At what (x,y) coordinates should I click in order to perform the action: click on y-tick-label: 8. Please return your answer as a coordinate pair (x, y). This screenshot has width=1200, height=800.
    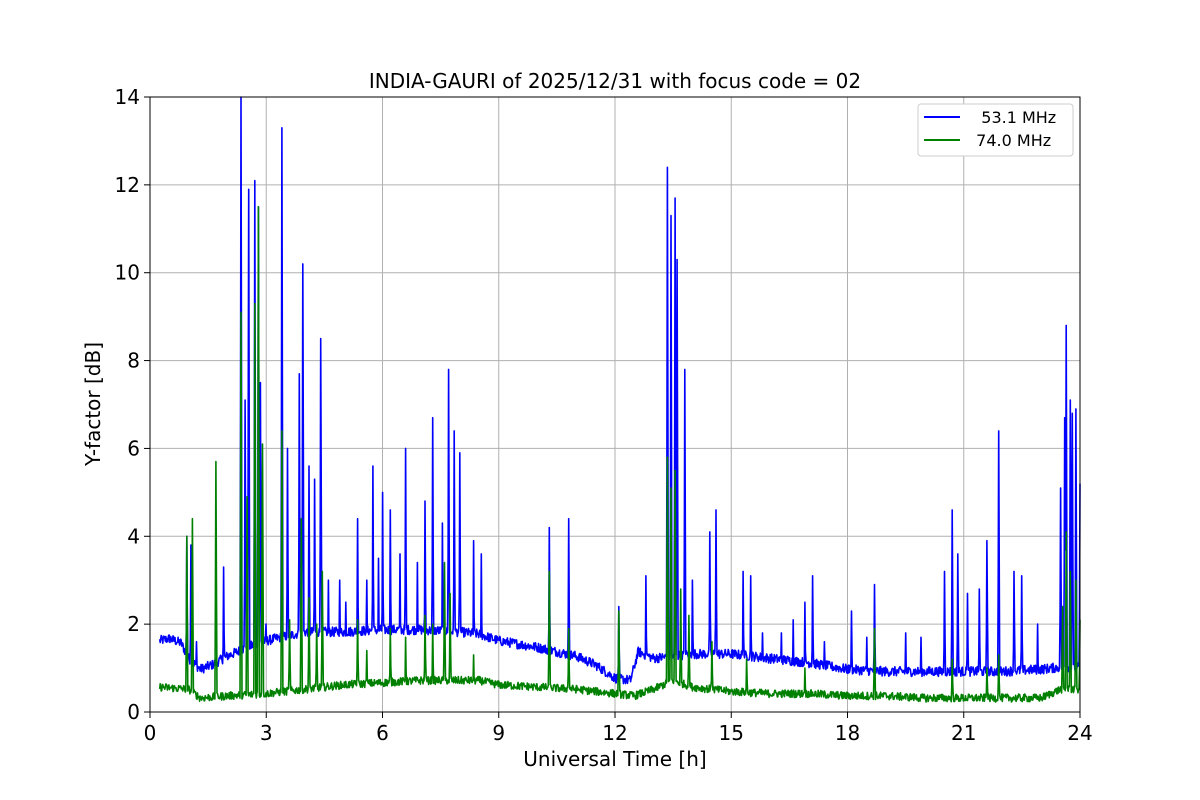
    Looking at the image, I should click on (133, 361).